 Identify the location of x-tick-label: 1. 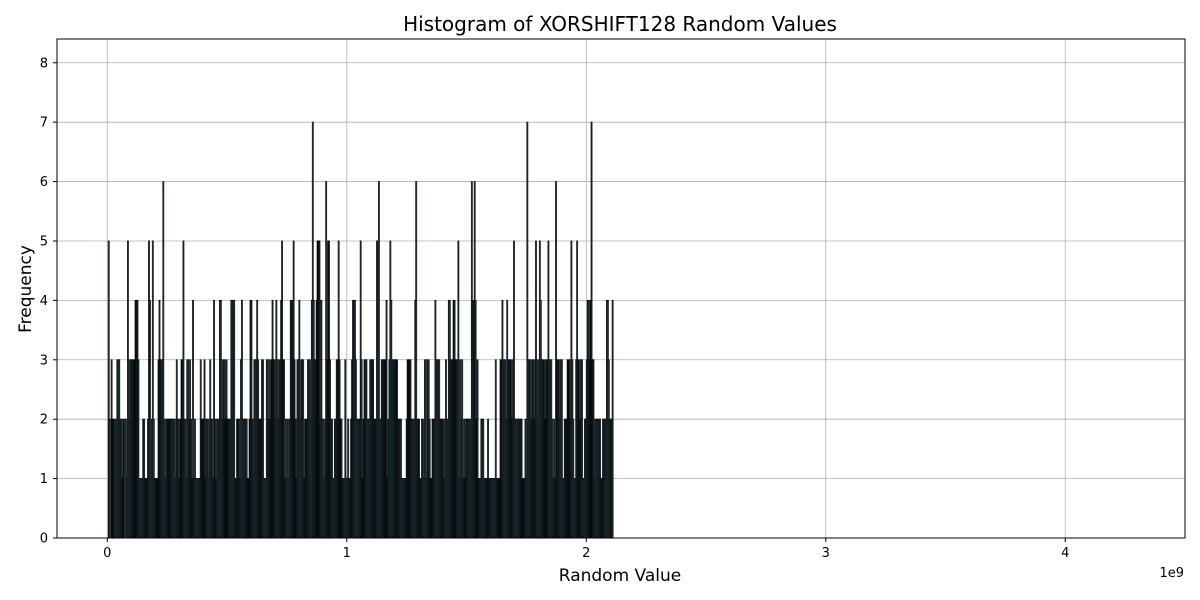
(347, 553).